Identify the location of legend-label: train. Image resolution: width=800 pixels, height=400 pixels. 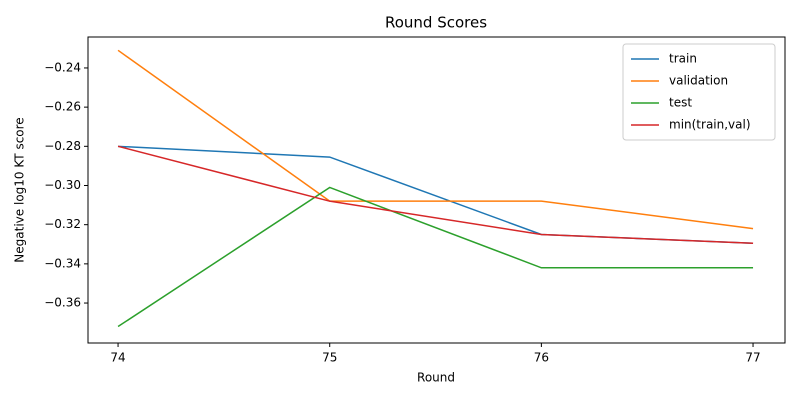
(683, 59).